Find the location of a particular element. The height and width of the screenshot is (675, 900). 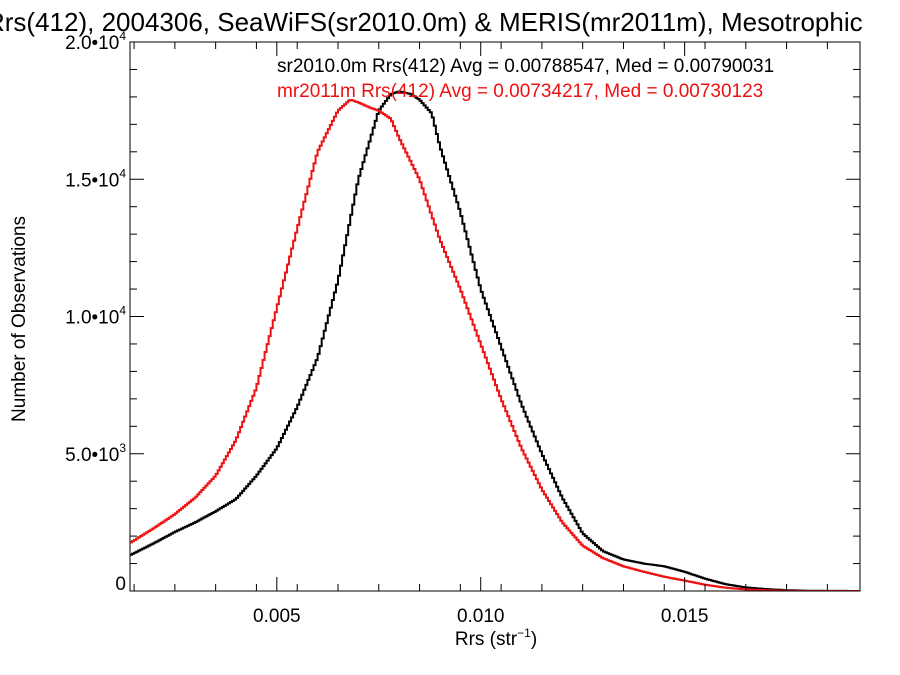

y-tick-label: 5.0•103 is located at coordinates (95, 453).